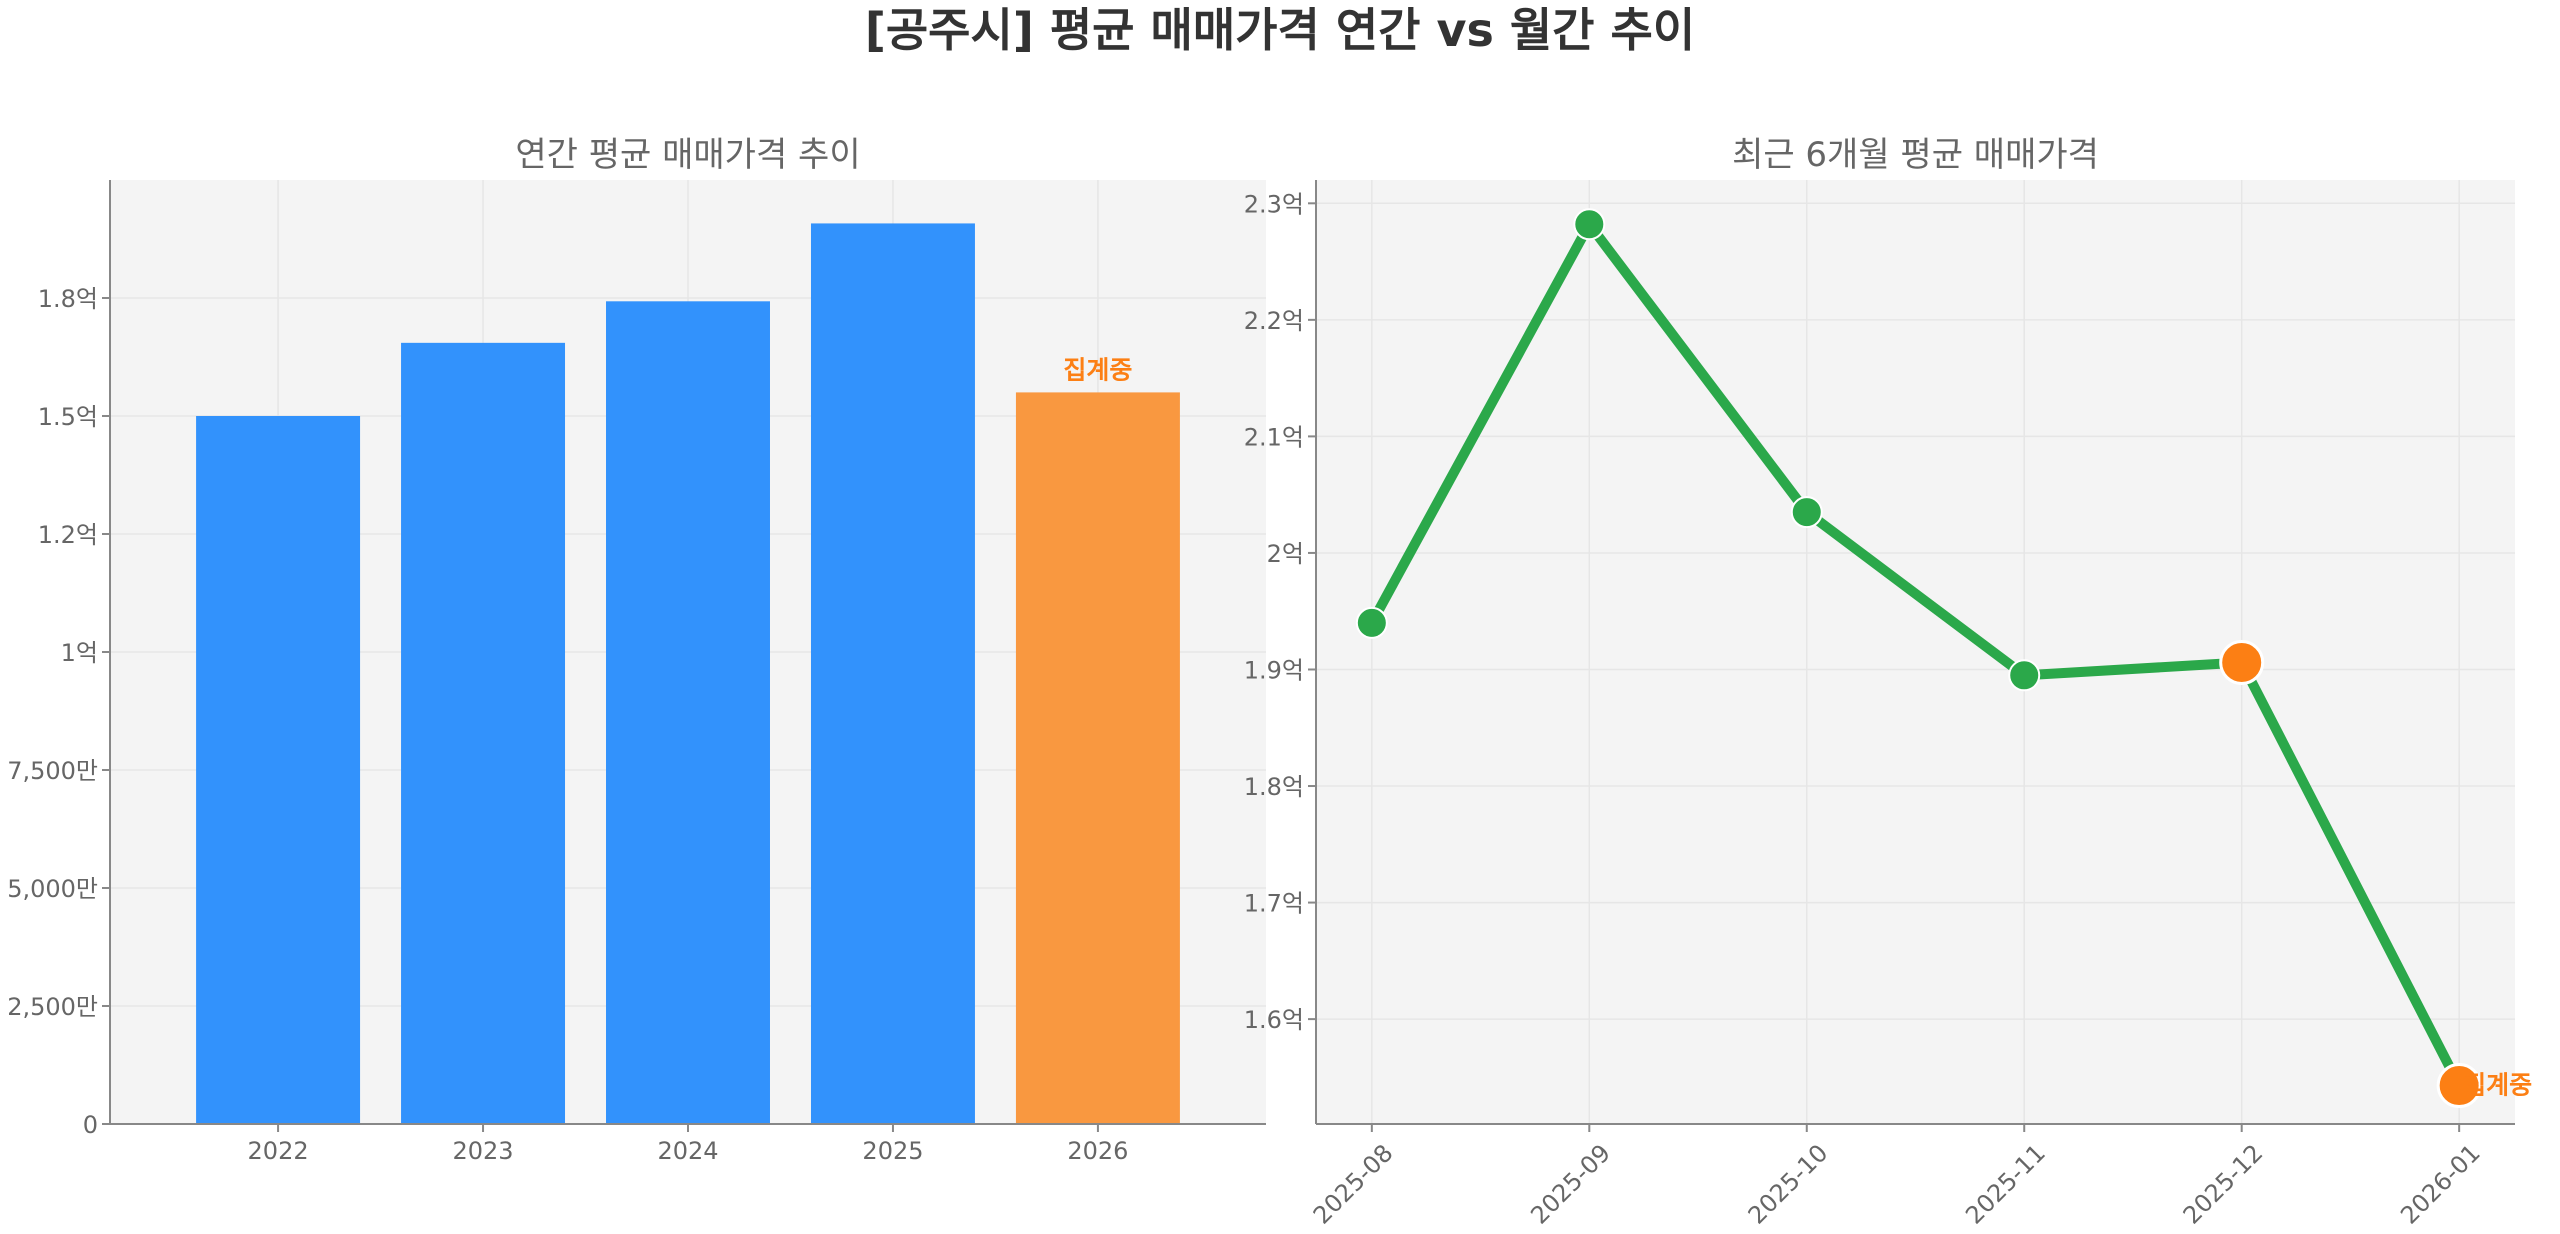  What do you see at coordinates (52, 889) in the screenshot?
I see `y-tick-label: 5,000만` at bounding box center [52, 889].